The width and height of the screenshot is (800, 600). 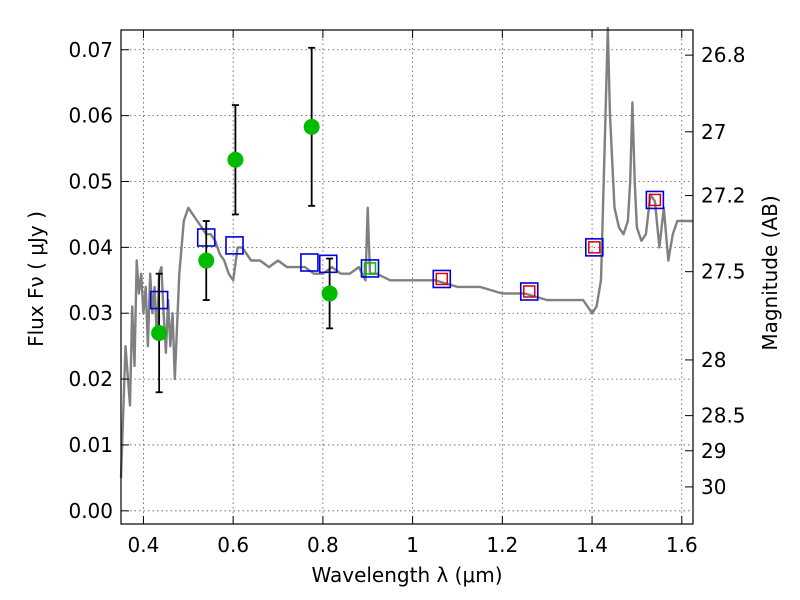 What do you see at coordinates (90, 511) in the screenshot?
I see `y-tick-label: 0.00` at bounding box center [90, 511].